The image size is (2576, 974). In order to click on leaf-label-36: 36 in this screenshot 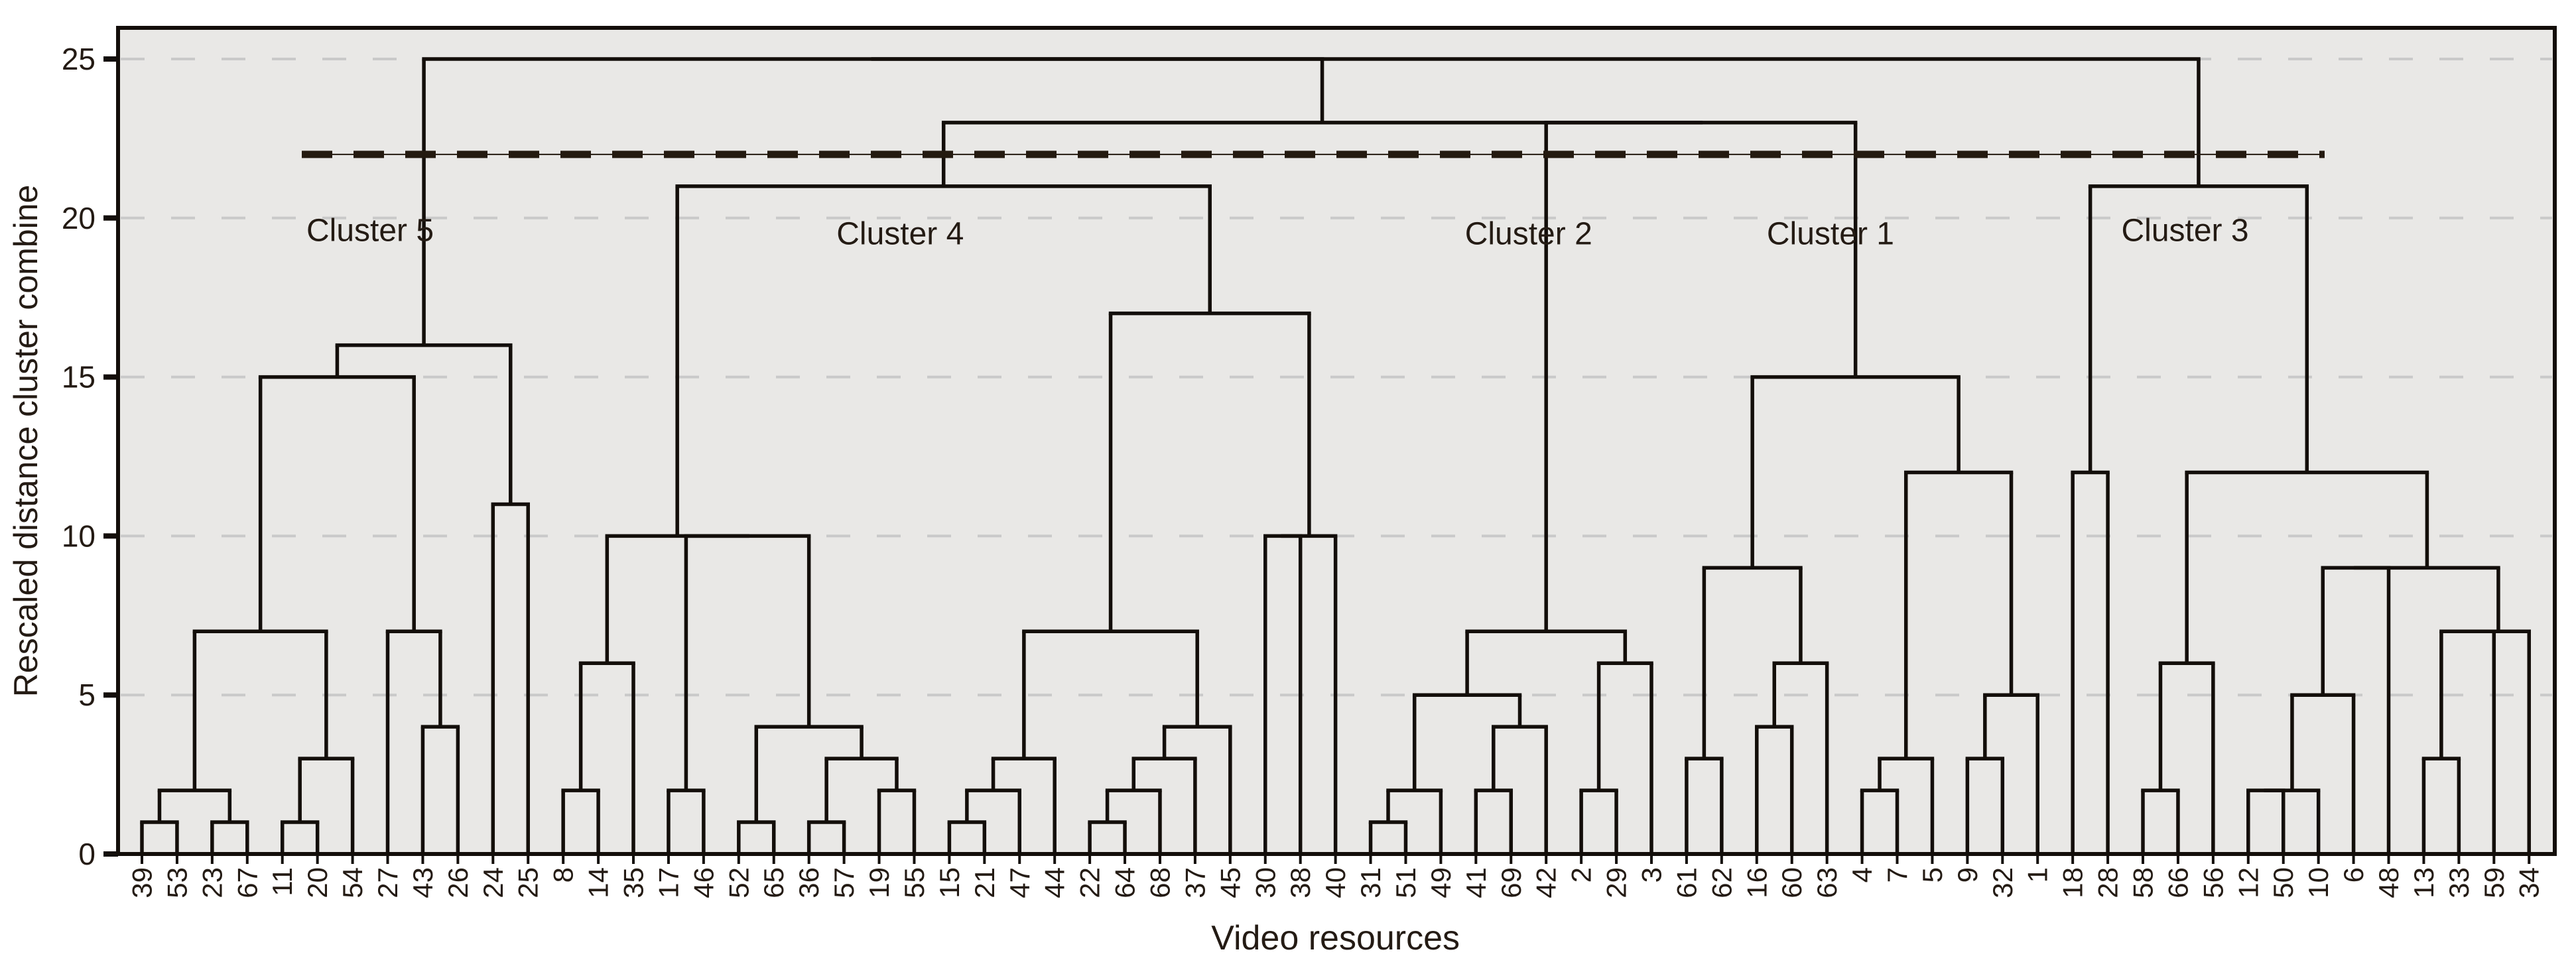, I will do `click(809, 882)`.